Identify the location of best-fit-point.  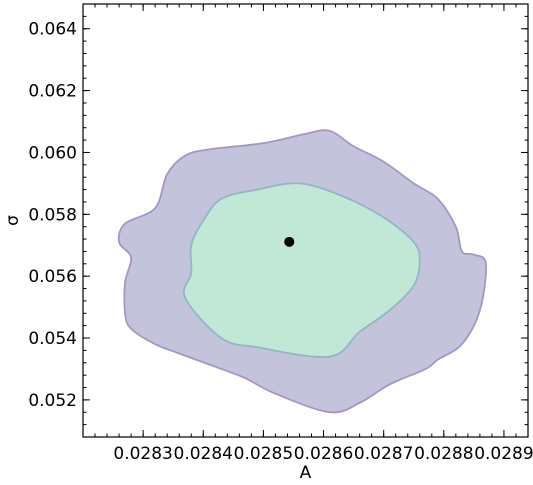
(289, 242).